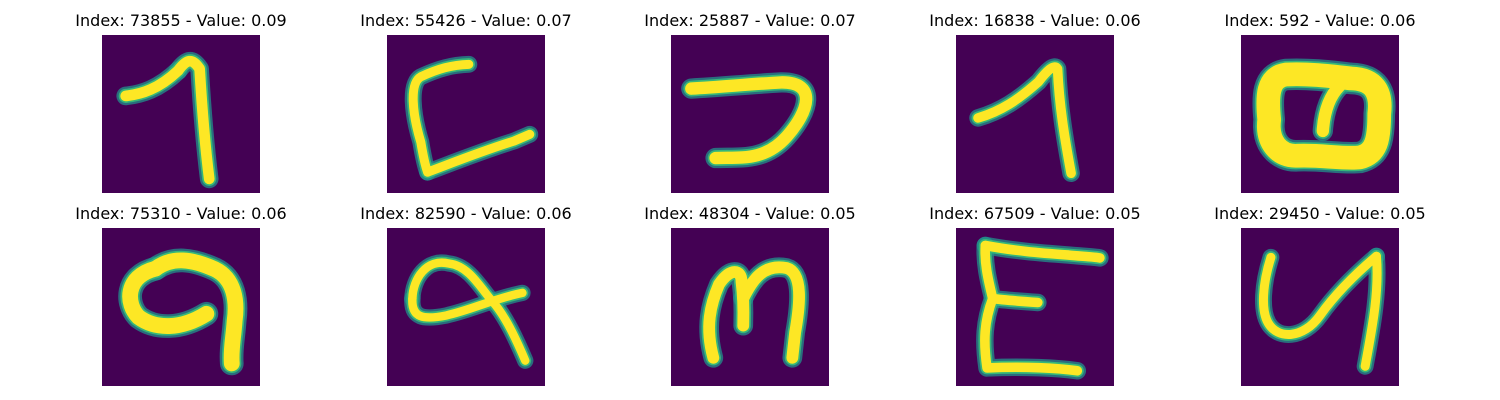 This screenshot has width=1500, height=400. I want to click on panel-title: Index: 25887 - Value: 0.07, so click(750, 20).